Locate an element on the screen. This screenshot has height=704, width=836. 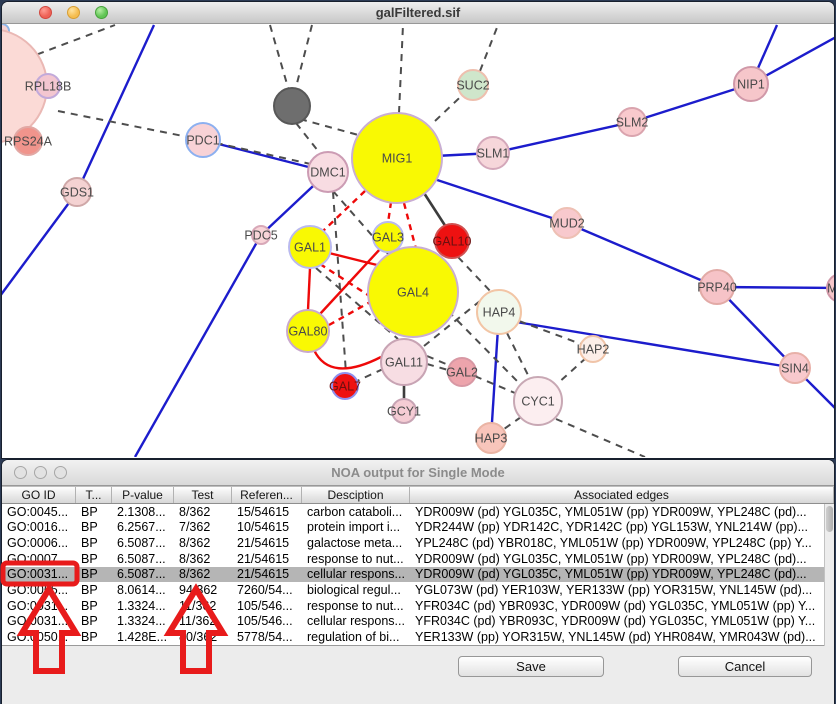
node-label-RPS24A: RPS24A is located at coordinates (28, 142).